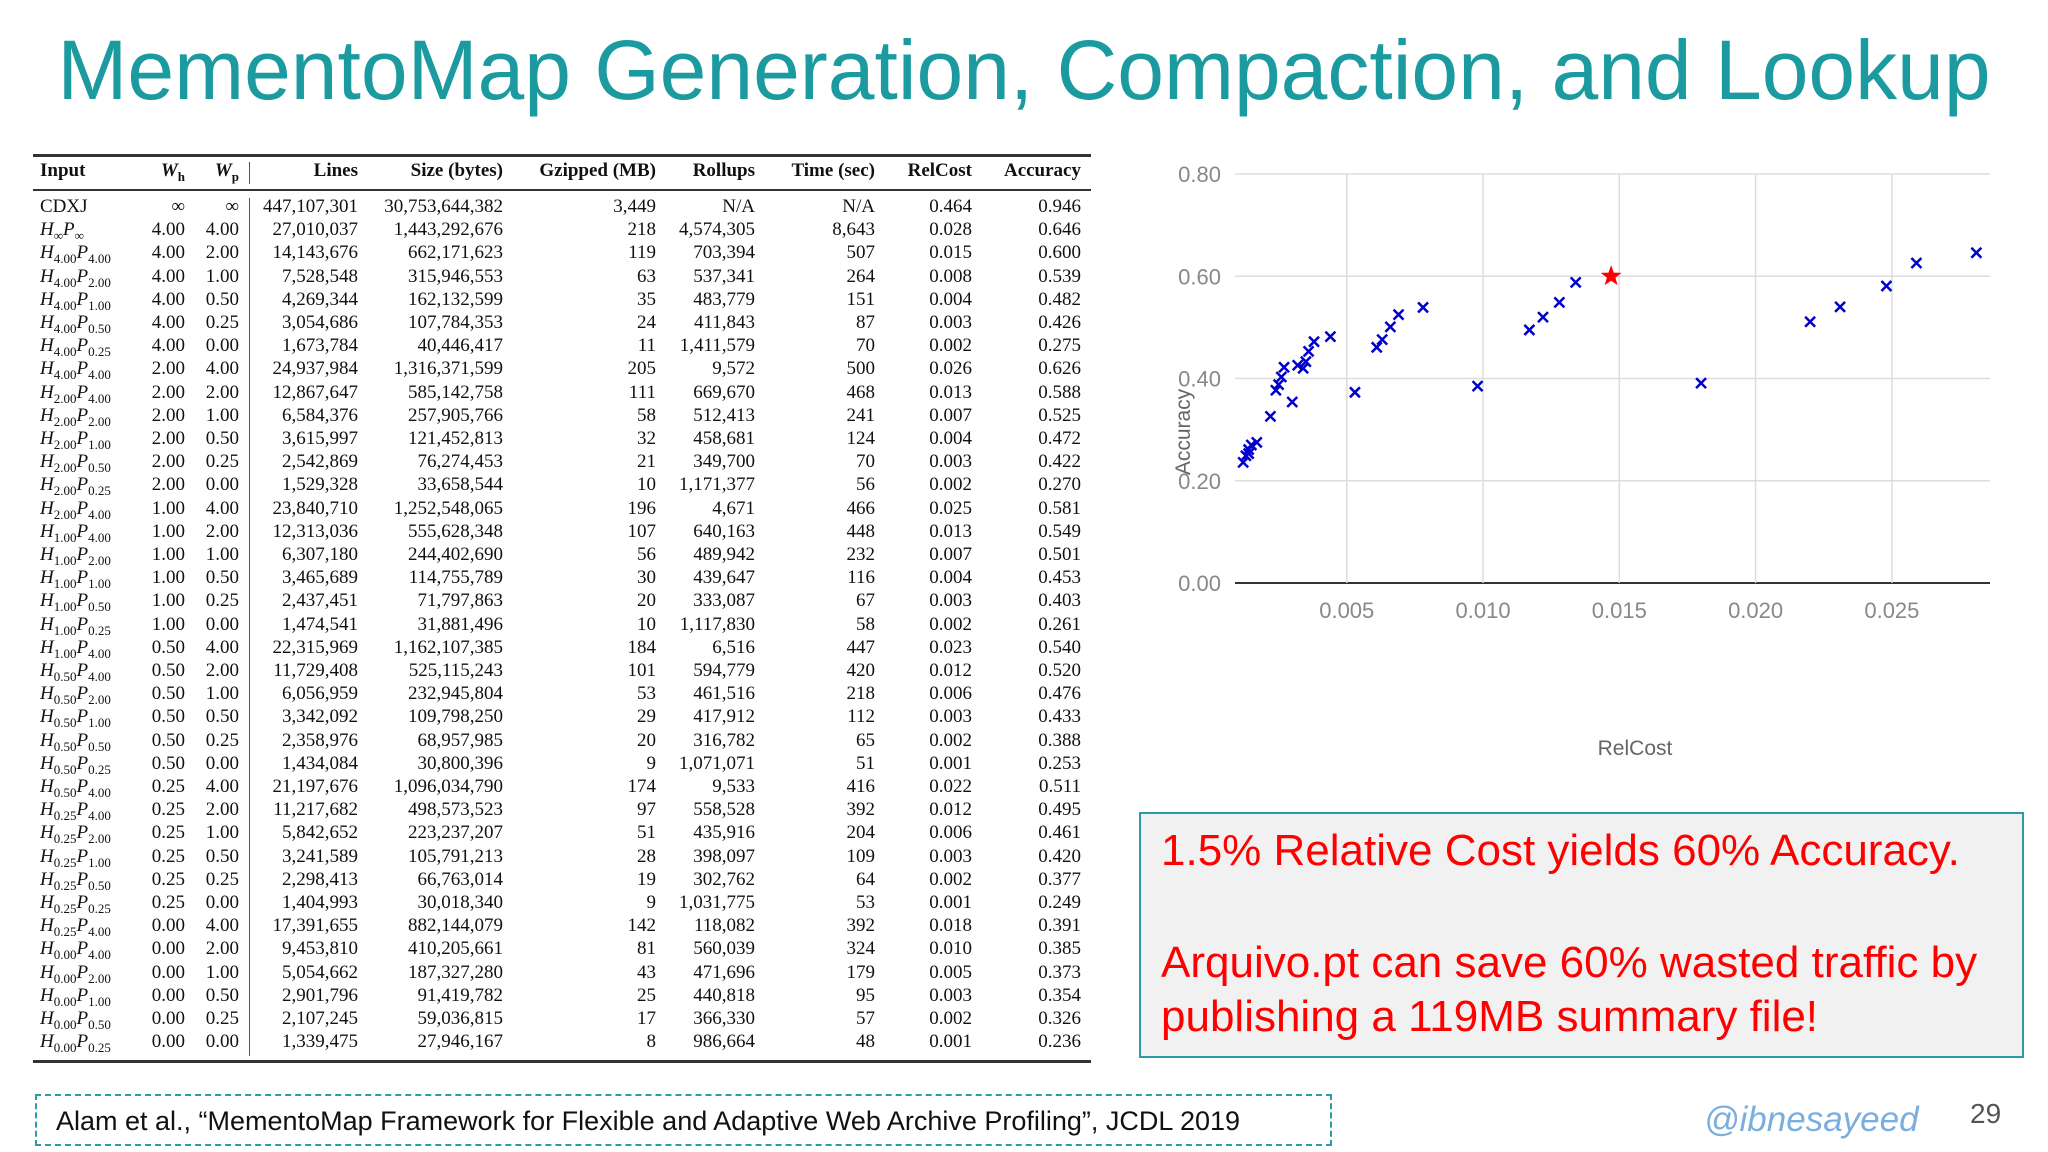 Image resolution: width=2048 pixels, height=1152 pixels. What do you see at coordinates (950, 415) in the screenshot?
I see `cell-relcost: 0.007` at bounding box center [950, 415].